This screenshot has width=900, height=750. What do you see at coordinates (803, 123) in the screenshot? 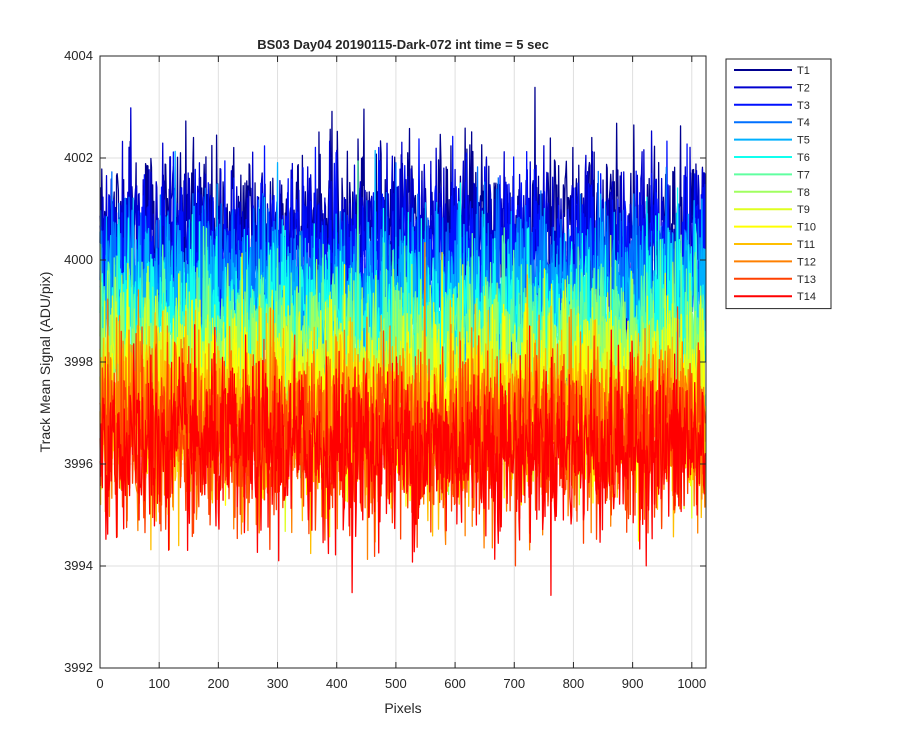
I see `legend-label-t4: T4` at bounding box center [803, 123].